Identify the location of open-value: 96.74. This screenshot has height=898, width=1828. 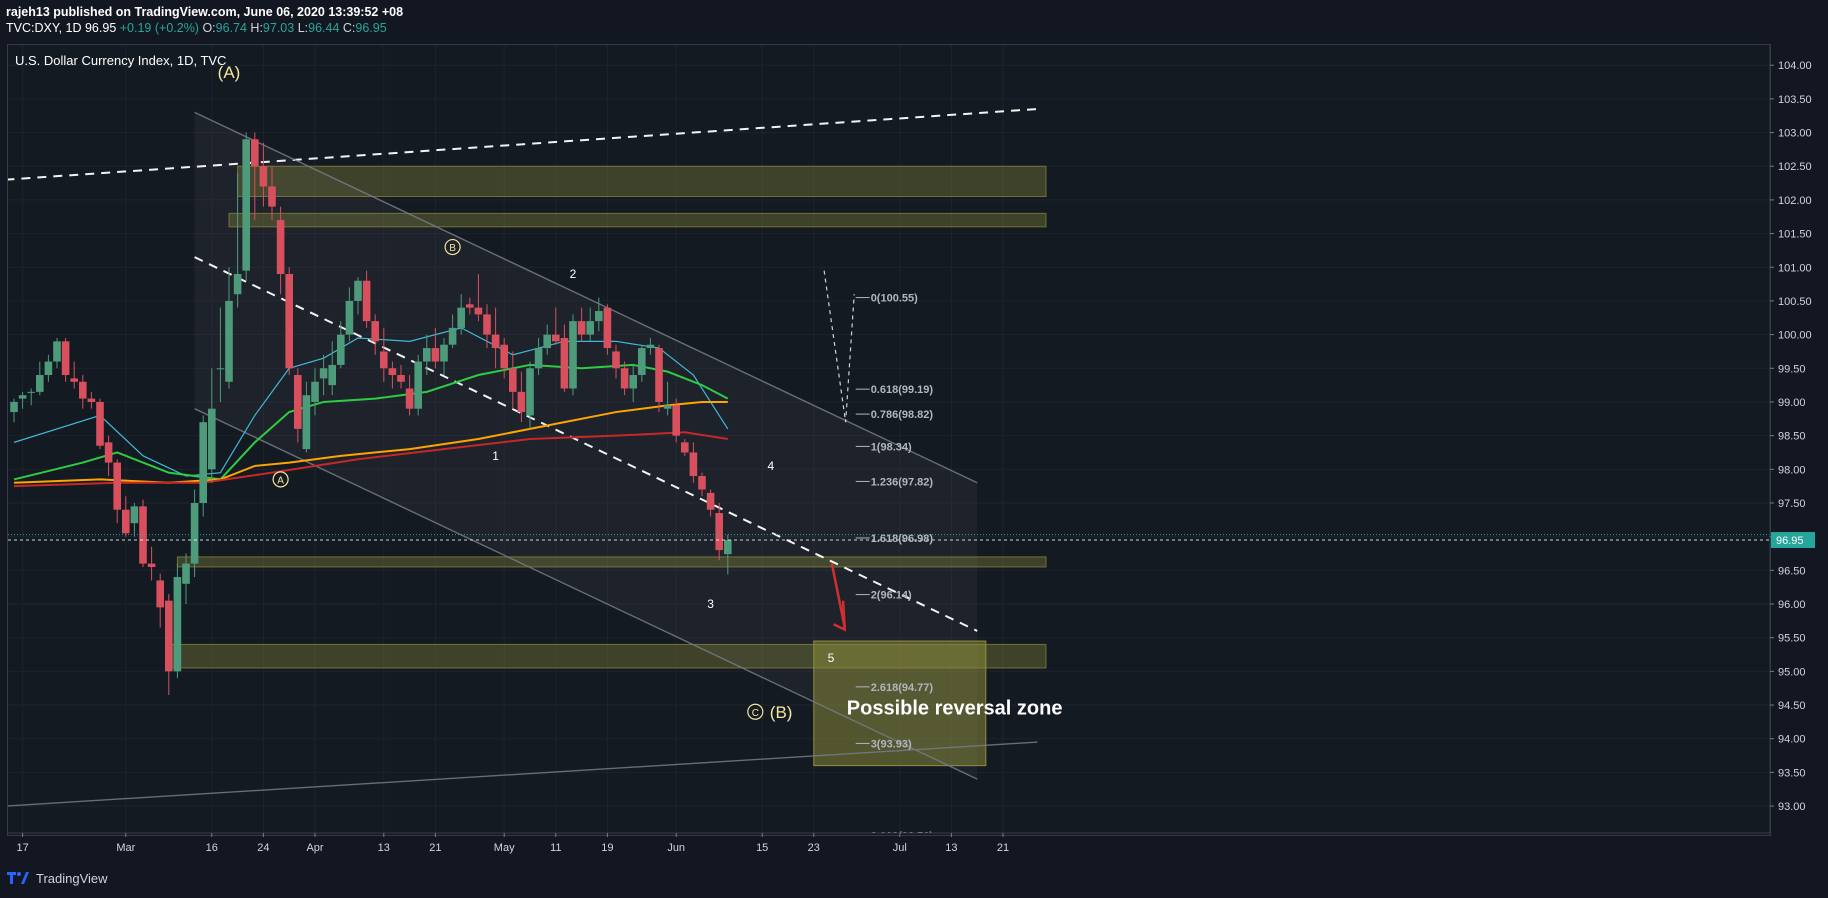
(231, 28).